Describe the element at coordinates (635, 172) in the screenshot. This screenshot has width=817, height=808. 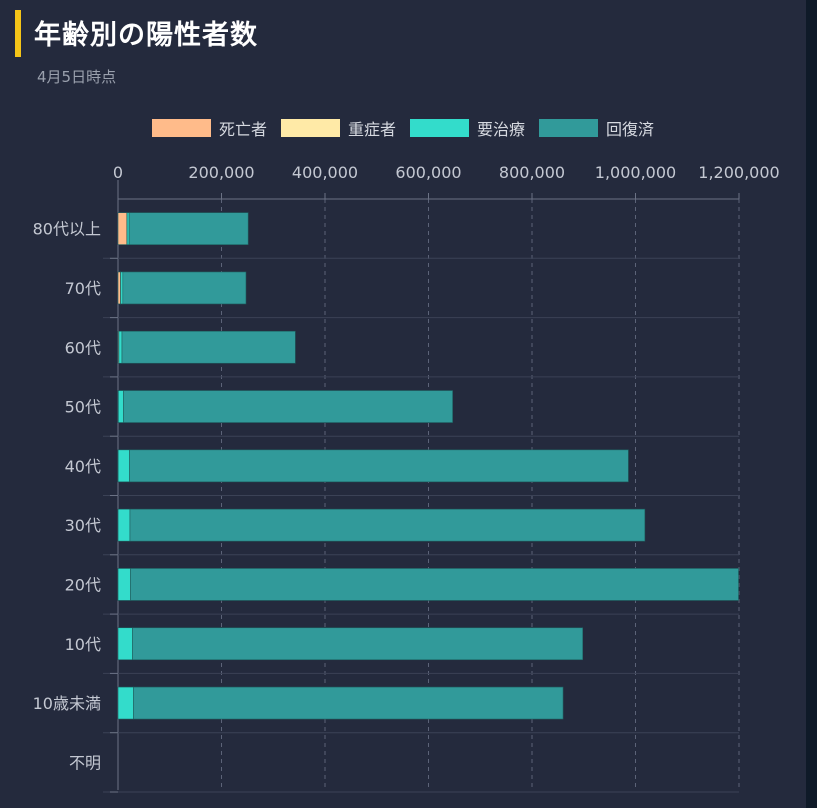
I see `x-tick-label: 1,000,000` at that location.